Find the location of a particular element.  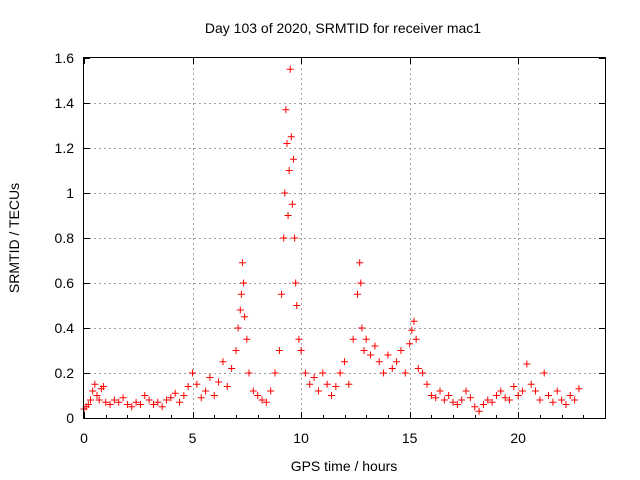

y-tick-label: 1.2 is located at coordinates (65, 148).